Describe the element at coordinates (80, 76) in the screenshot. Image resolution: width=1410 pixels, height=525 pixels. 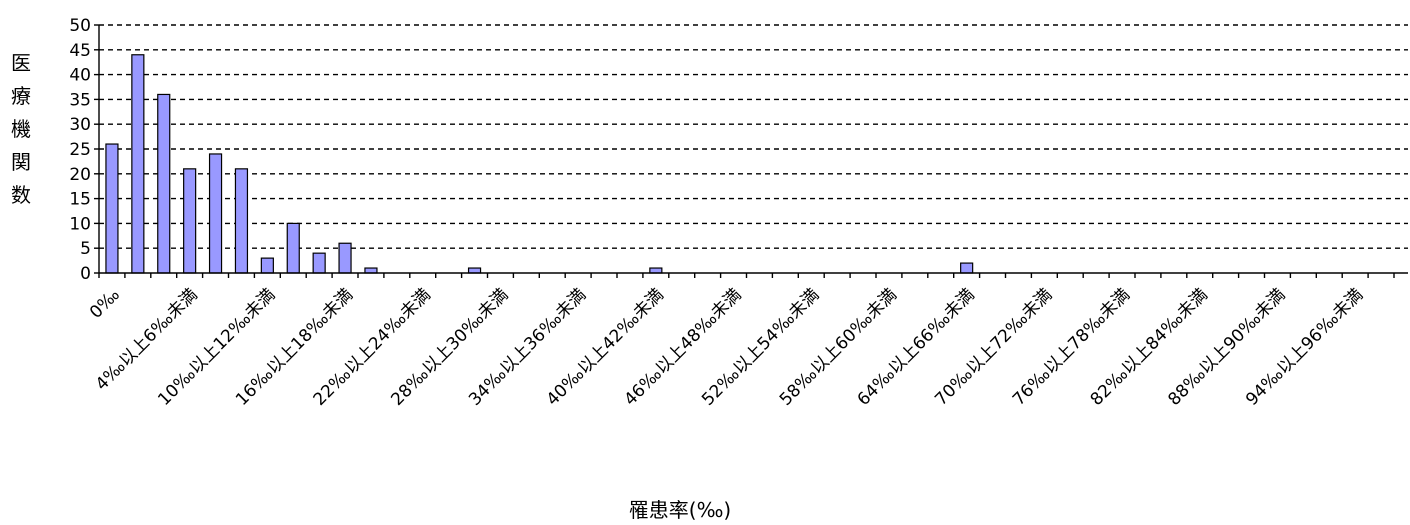
I see `y-tick-label: 40` at that location.